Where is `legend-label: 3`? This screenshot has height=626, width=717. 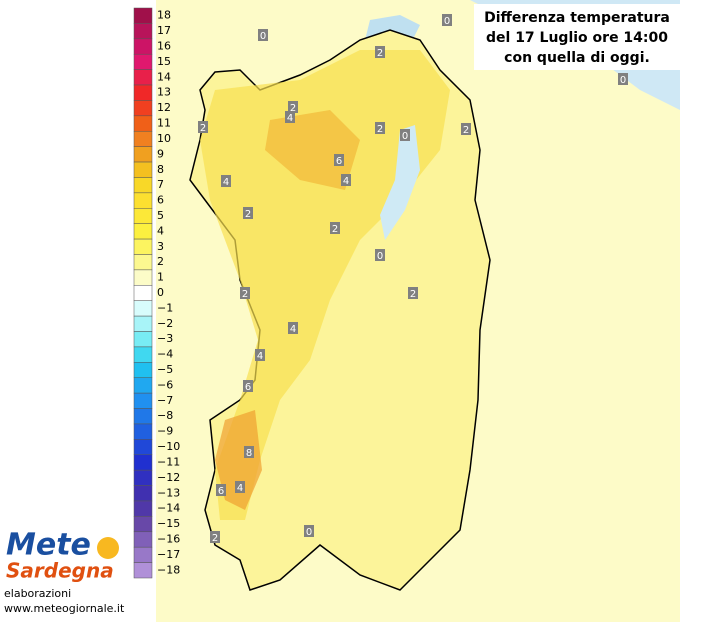 legend-label: 3 is located at coordinates (160, 246).